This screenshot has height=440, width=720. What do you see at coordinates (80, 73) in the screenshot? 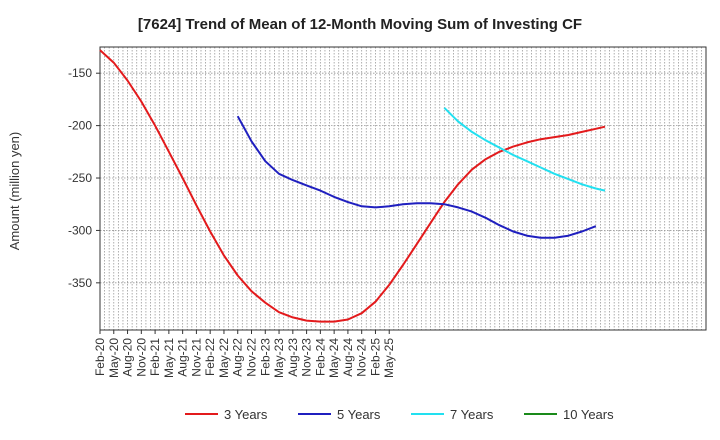
I see `y-tick-label: -150` at bounding box center [80, 73].